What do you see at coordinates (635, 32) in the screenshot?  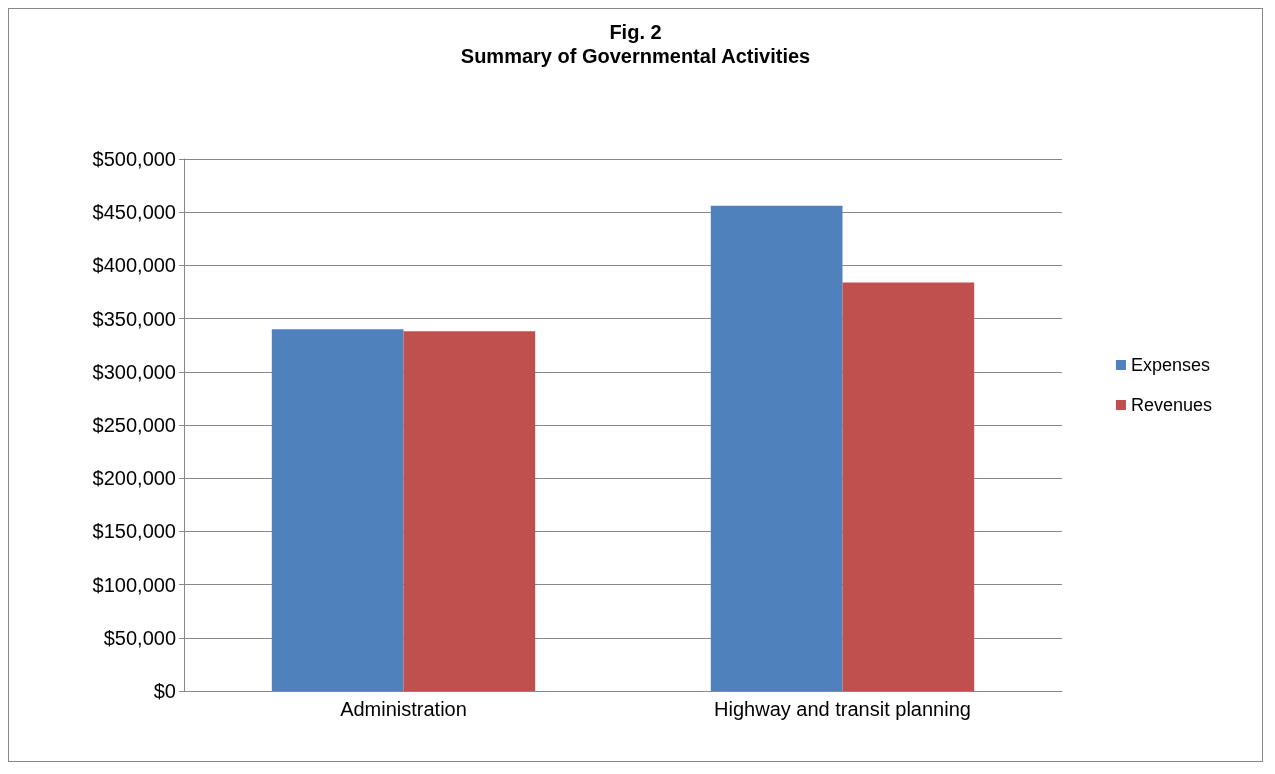 I see `chart-title: Fig. 2` at bounding box center [635, 32].